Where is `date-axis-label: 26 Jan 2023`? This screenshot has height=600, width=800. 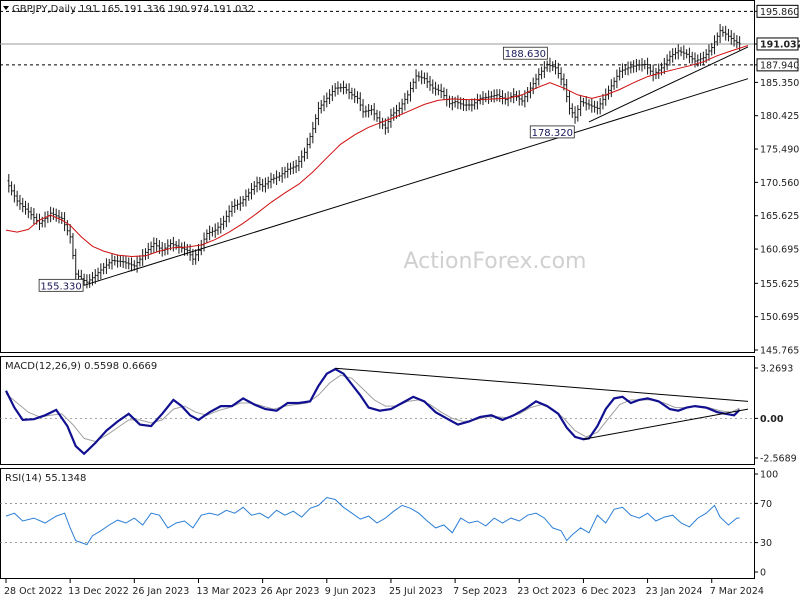
date-axis-label: 26 Jan 2023 is located at coordinates (160, 591).